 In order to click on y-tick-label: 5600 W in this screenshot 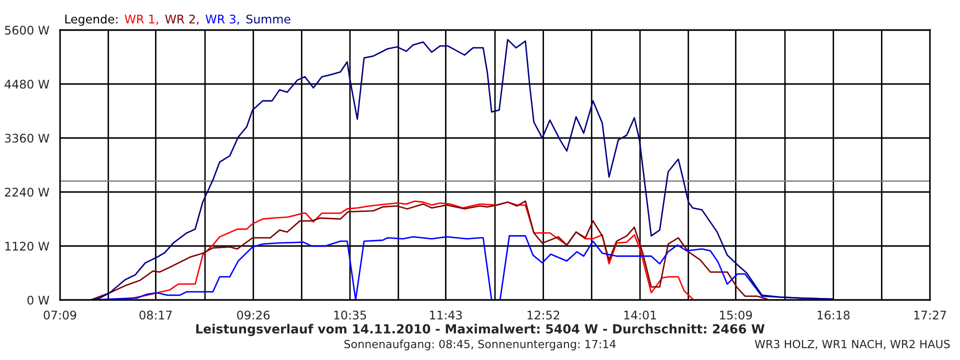, I will do `click(27, 30)`.